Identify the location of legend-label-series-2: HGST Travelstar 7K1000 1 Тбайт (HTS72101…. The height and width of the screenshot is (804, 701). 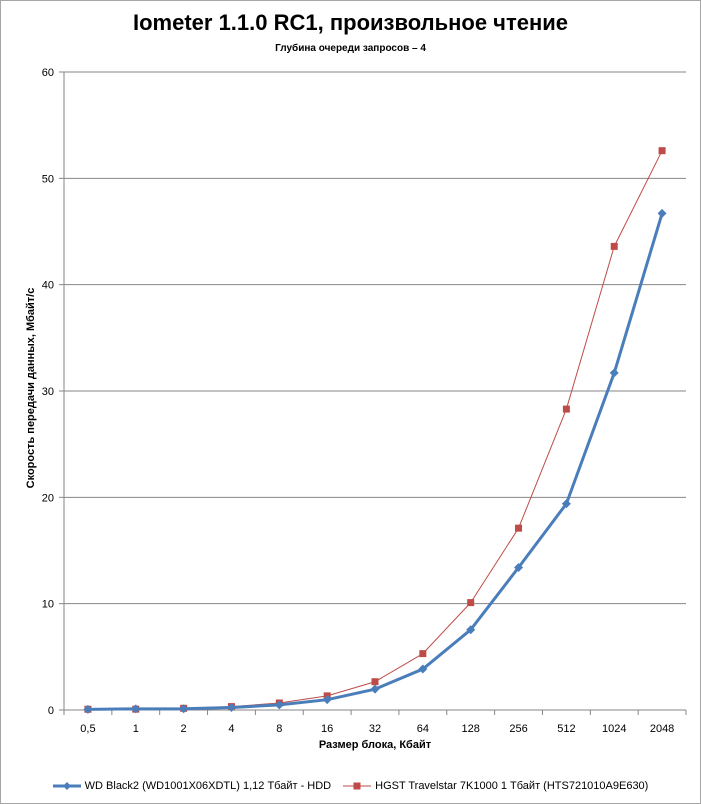
(512, 786).